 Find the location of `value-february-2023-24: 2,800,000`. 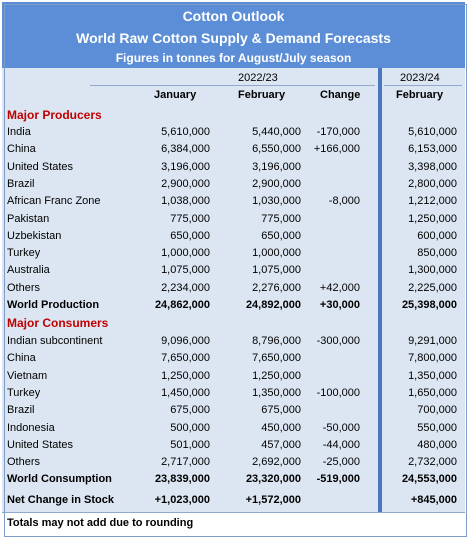

value-february-2023-24: 2,800,000 is located at coordinates (432, 184).